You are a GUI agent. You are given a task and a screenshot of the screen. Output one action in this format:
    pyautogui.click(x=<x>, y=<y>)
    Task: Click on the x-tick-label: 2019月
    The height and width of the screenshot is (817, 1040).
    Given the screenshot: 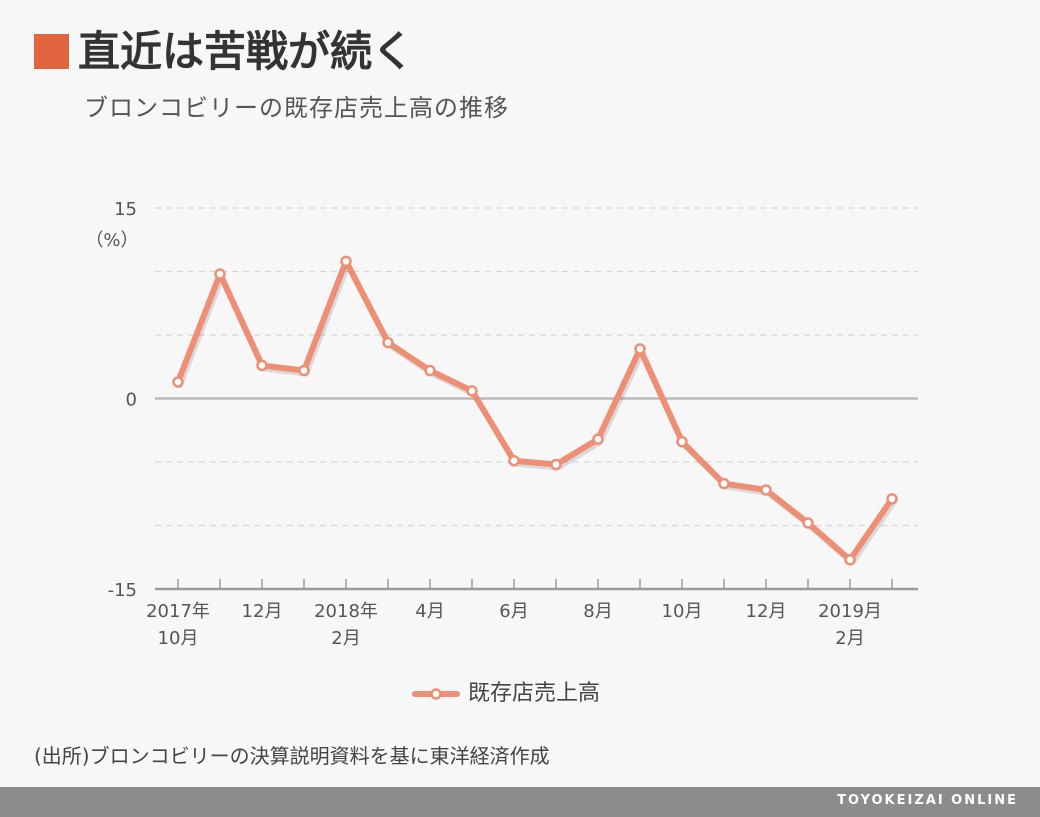 What is the action you would take?
    pyautogui.click(x=850, y=611)
    